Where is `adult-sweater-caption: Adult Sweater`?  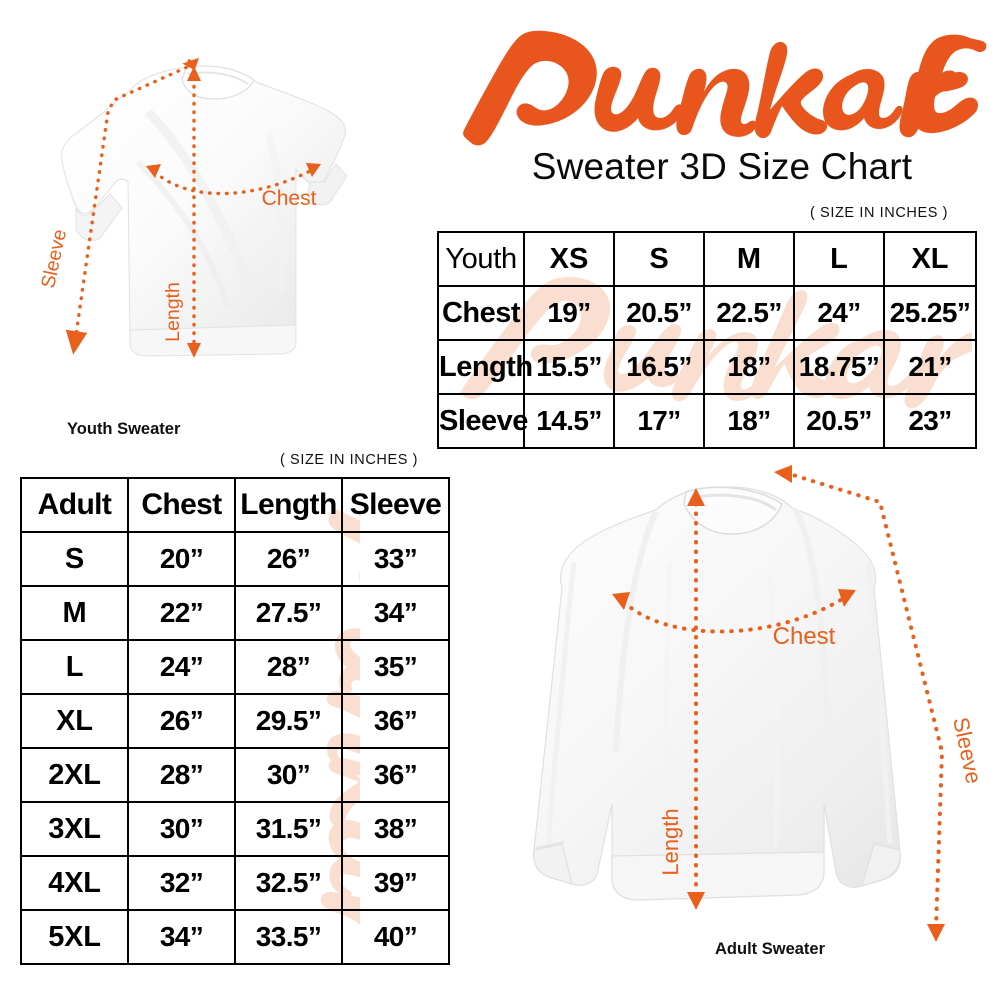 adult-sweater-caption: Adult Sweater is located at coordinates (770, 949).